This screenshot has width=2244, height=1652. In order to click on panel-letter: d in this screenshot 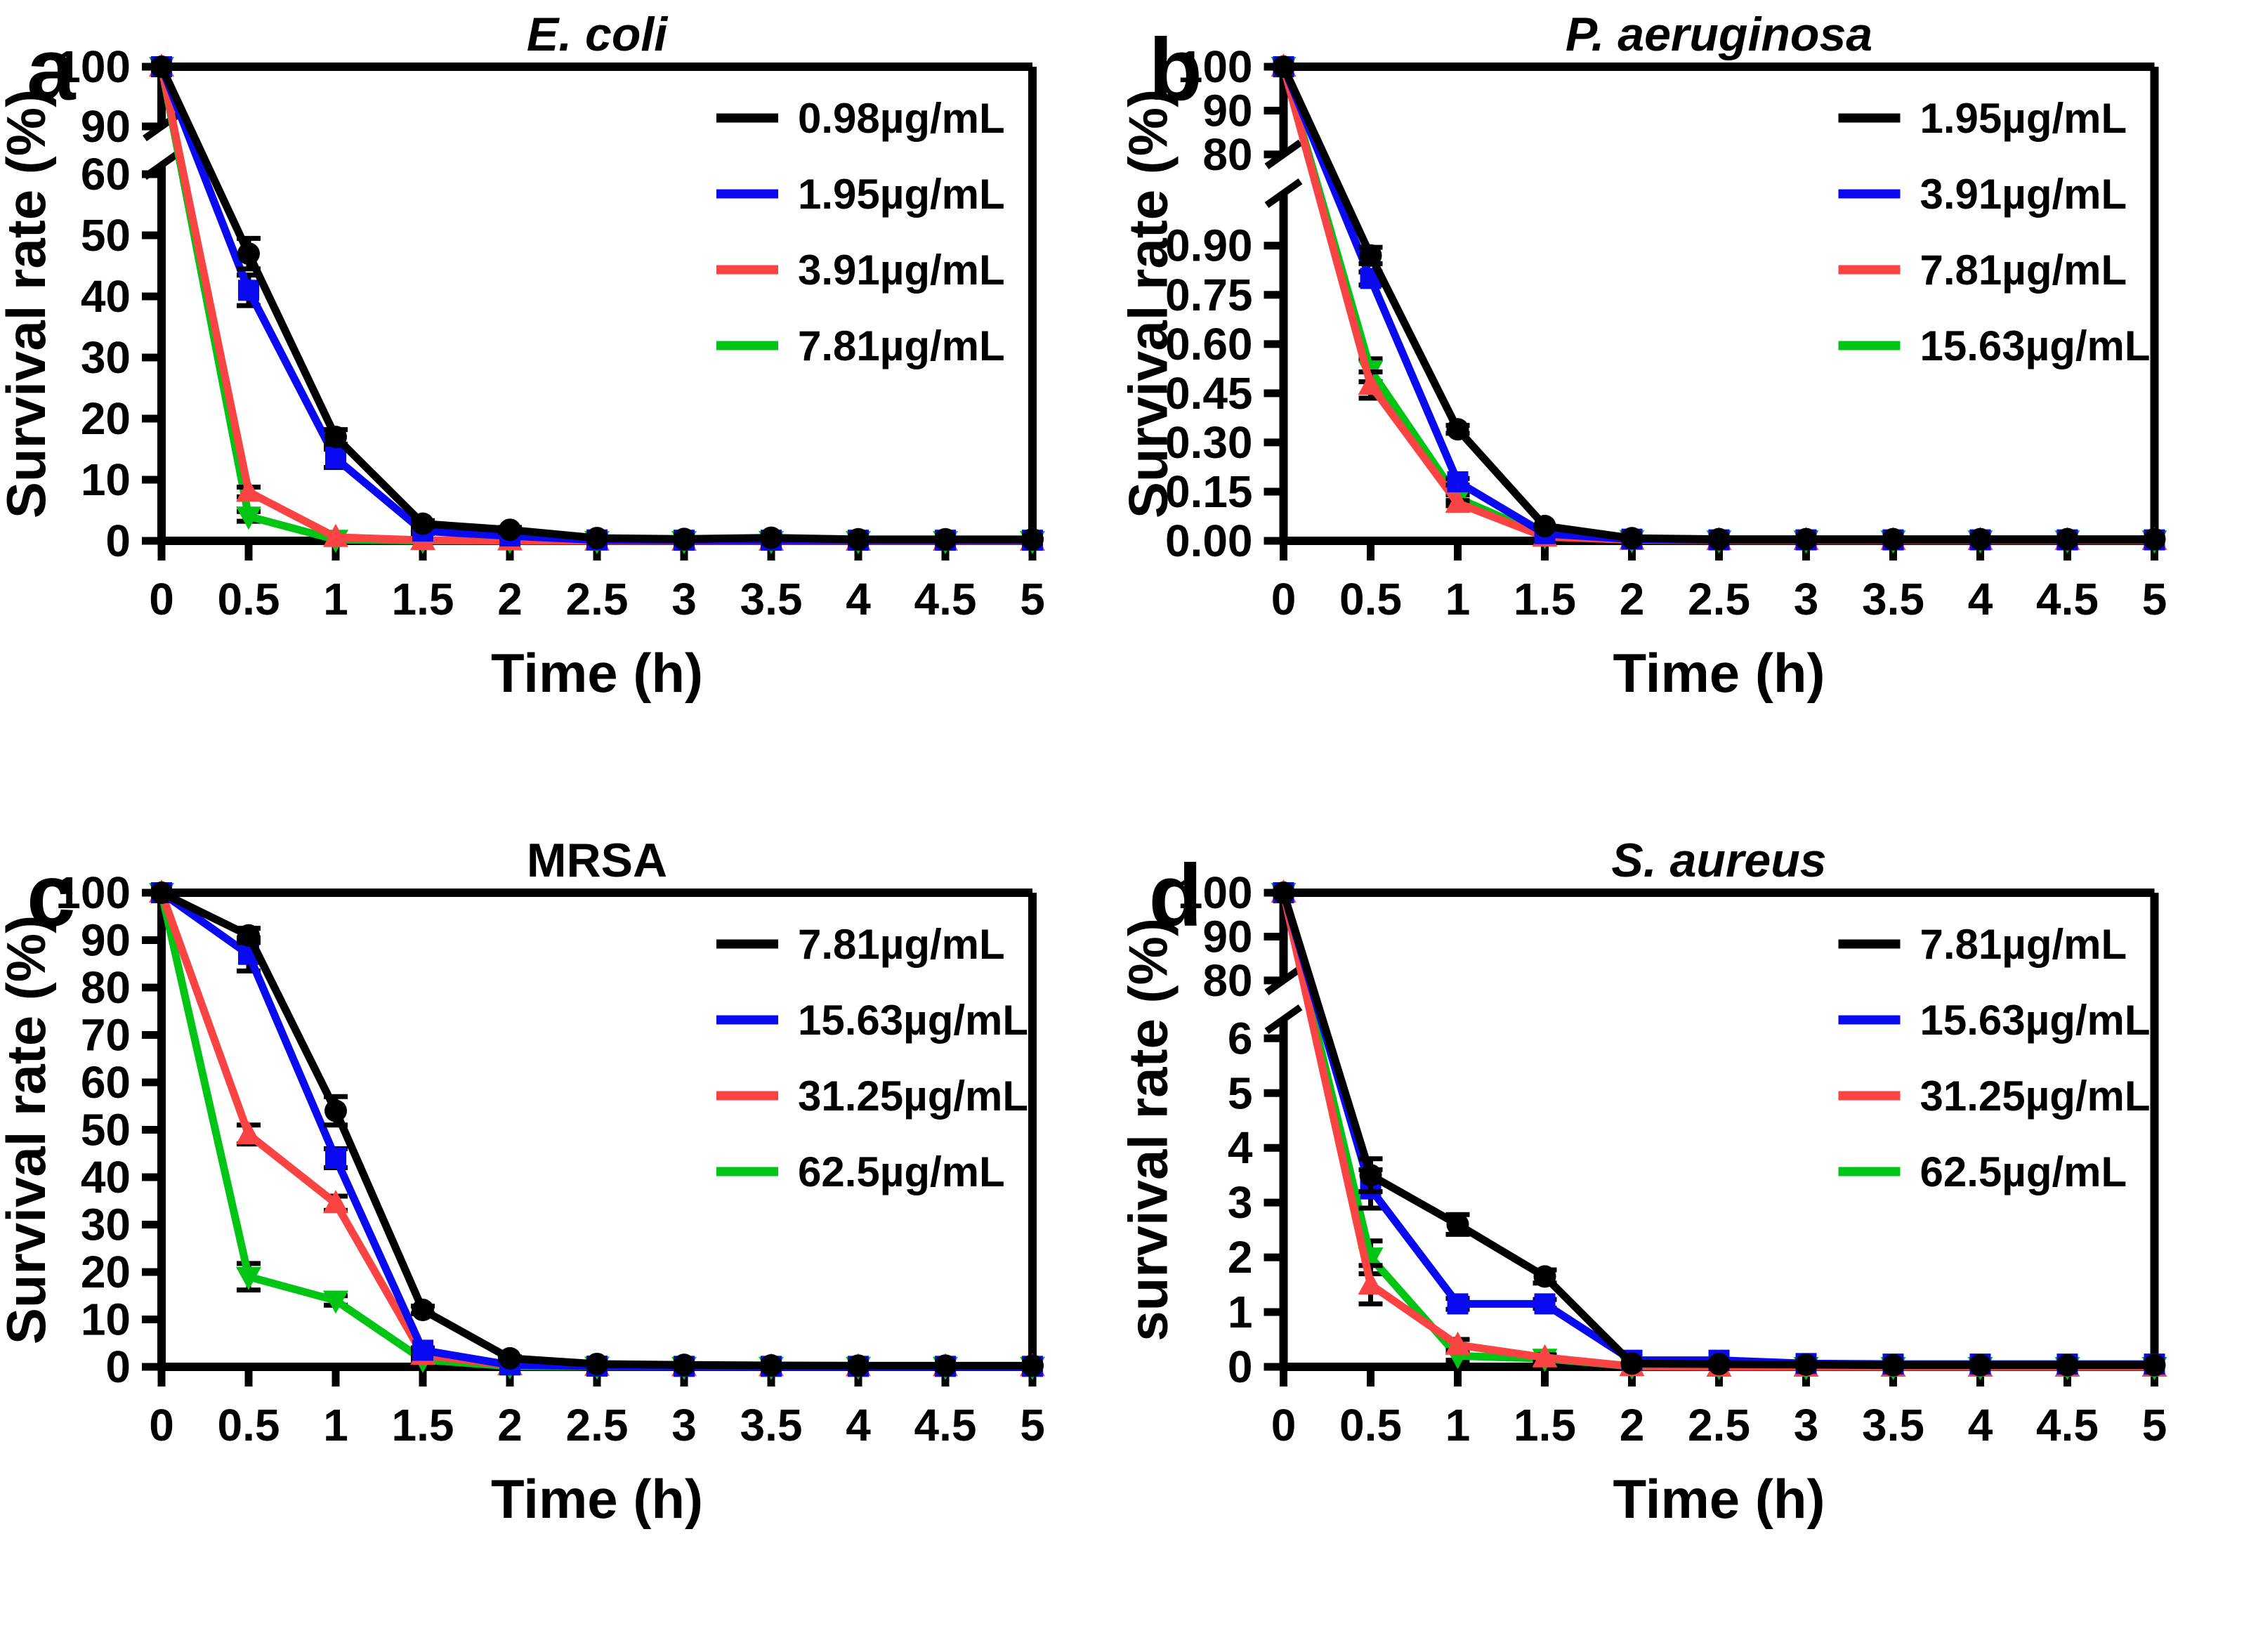, I will do `click(1175, 896)`.